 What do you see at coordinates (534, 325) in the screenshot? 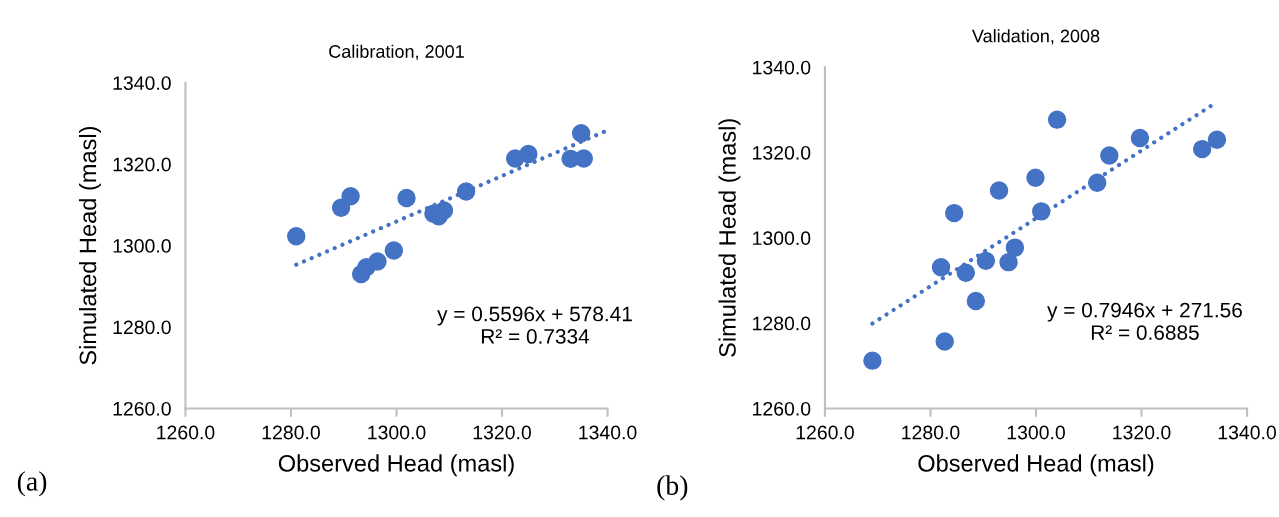
I see `annotation: y = 0.5596x + 578.41 R² = 0.7334` at bounding box center [534, 325].